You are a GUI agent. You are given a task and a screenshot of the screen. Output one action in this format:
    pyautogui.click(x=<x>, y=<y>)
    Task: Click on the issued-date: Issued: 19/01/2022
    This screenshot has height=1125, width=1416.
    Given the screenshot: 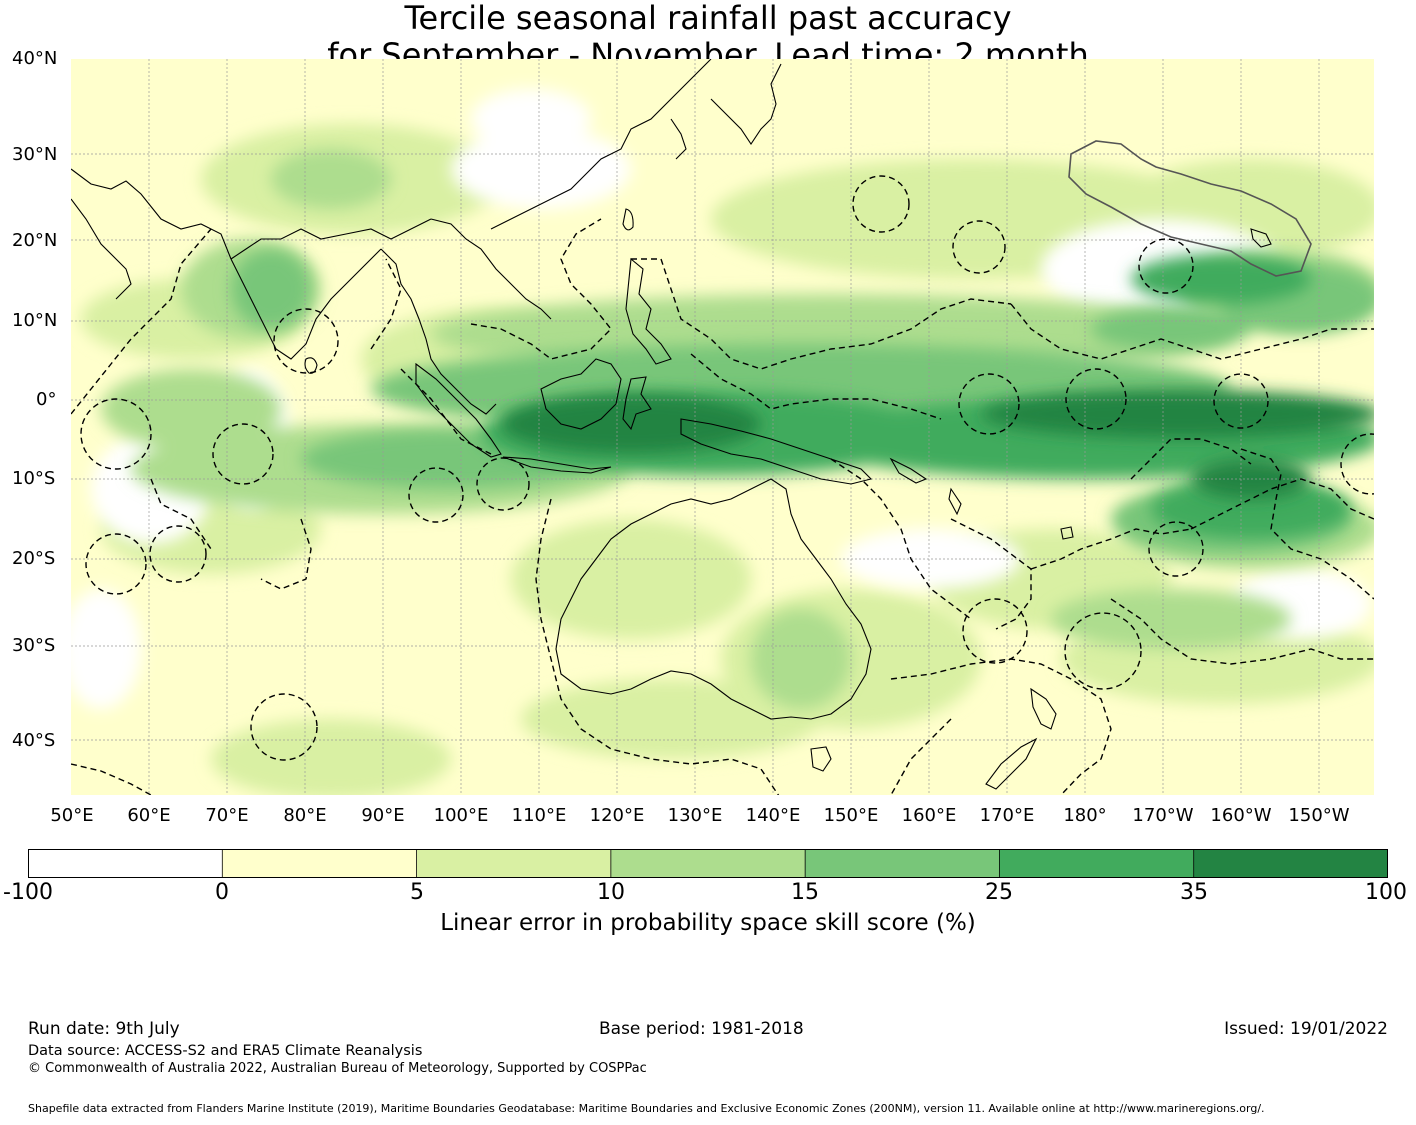 What is the action you would take?
    pyautogui.click(x=1306, y=1029)
    